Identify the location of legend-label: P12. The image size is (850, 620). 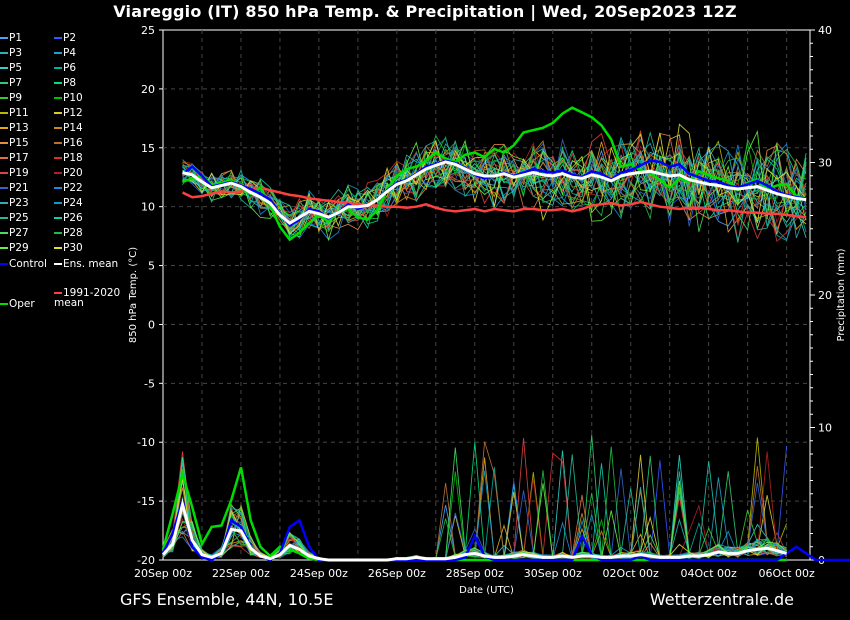
(73, 113).